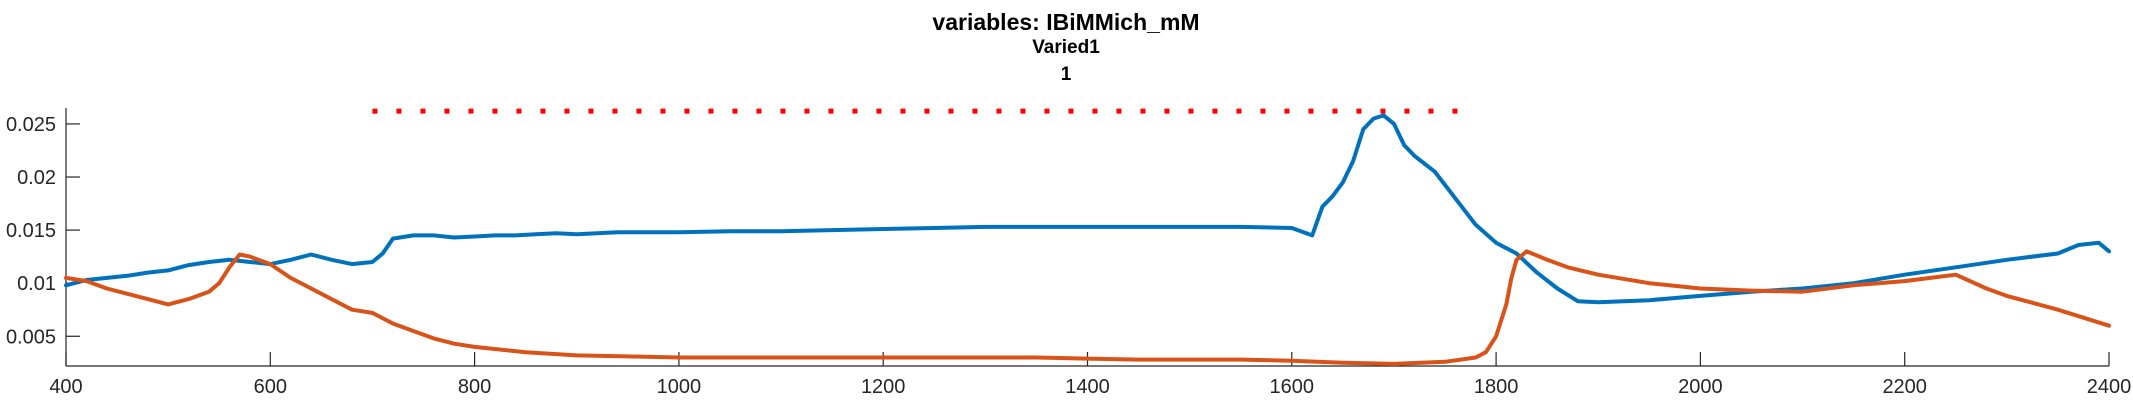 The height and width of the screenshot is (400, 2133). I want to click on y-tick-label: 0.01, so click(36, 284).